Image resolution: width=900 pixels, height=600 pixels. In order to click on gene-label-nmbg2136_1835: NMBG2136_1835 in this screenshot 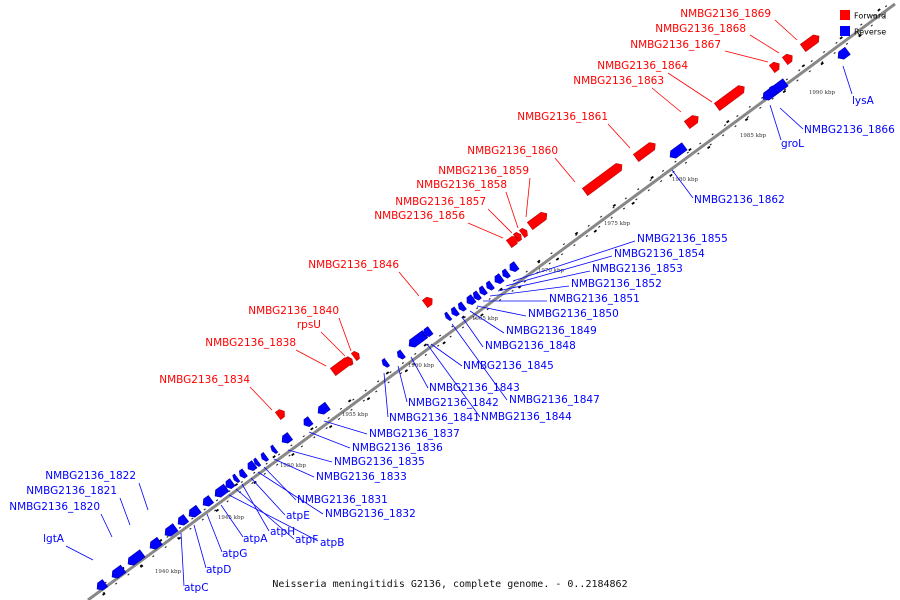, I will do `click(379, 462)`.